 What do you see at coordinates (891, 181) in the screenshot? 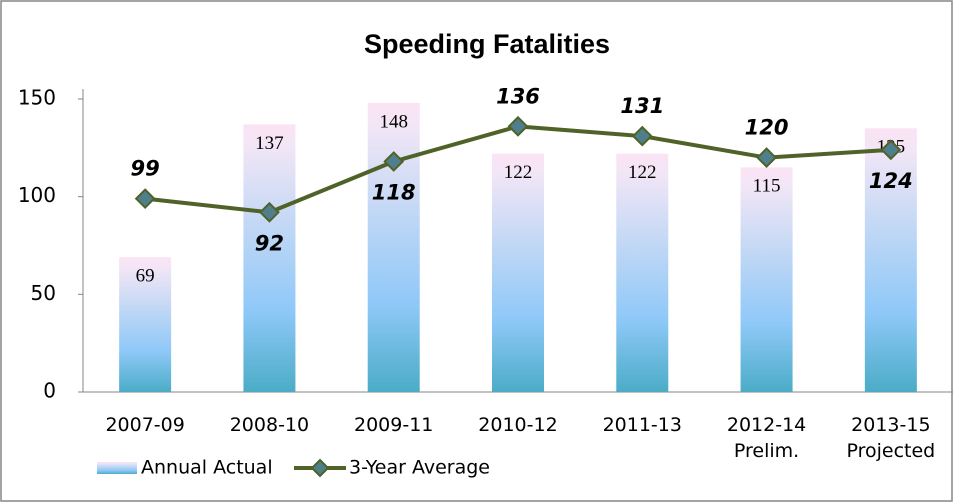
I see `line-value-label: 124` at bounding box center [891, 181].